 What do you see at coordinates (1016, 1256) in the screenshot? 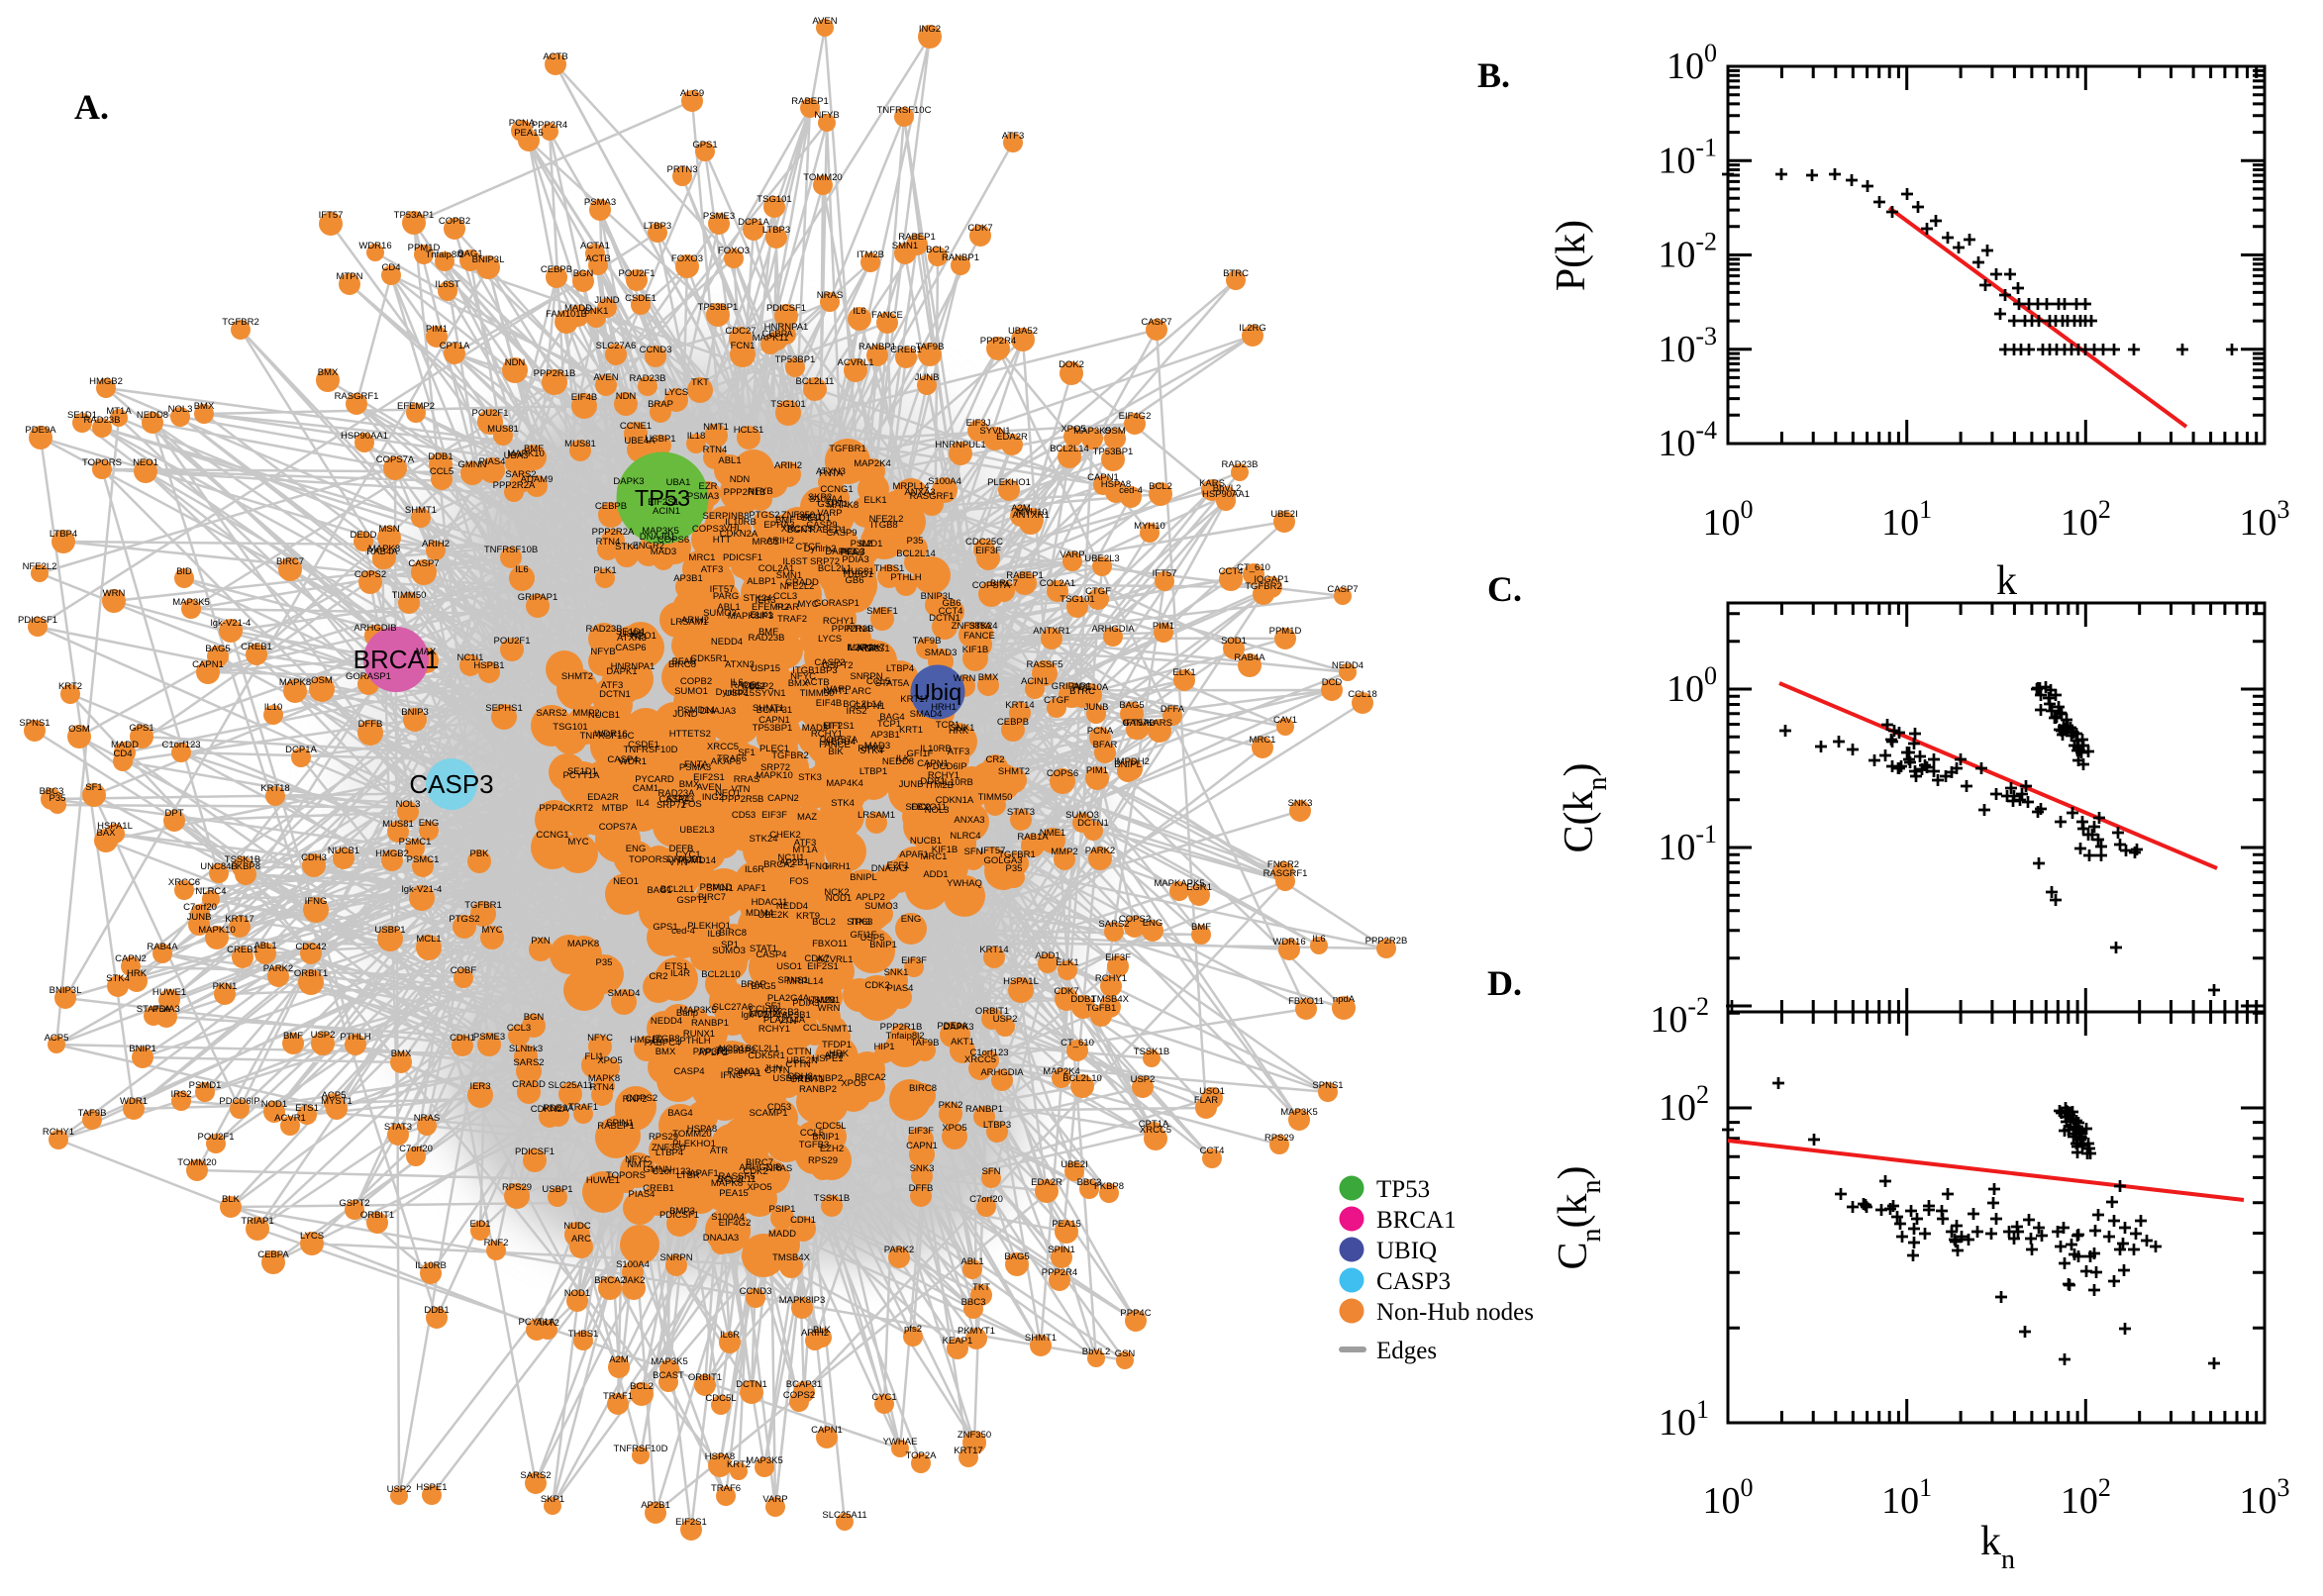
I see `svg-text: BAG5` at bounding box center [1016, 1256].